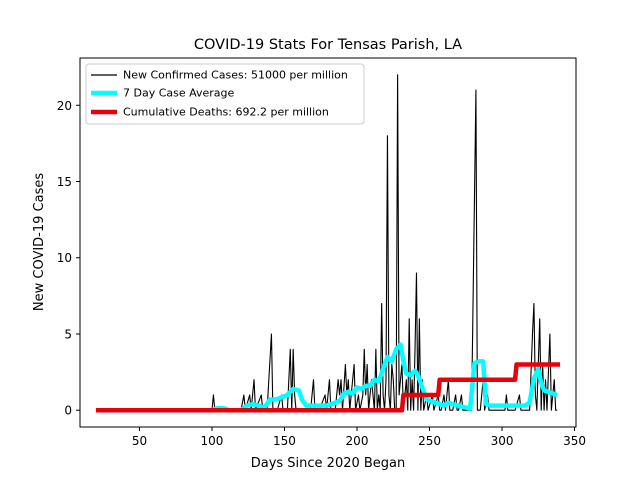 The width and height of the screenshot is (640, 484). I want to click on chart-title: COVID-19 Stats For Tensas Parish, LA, so click(328, 45).